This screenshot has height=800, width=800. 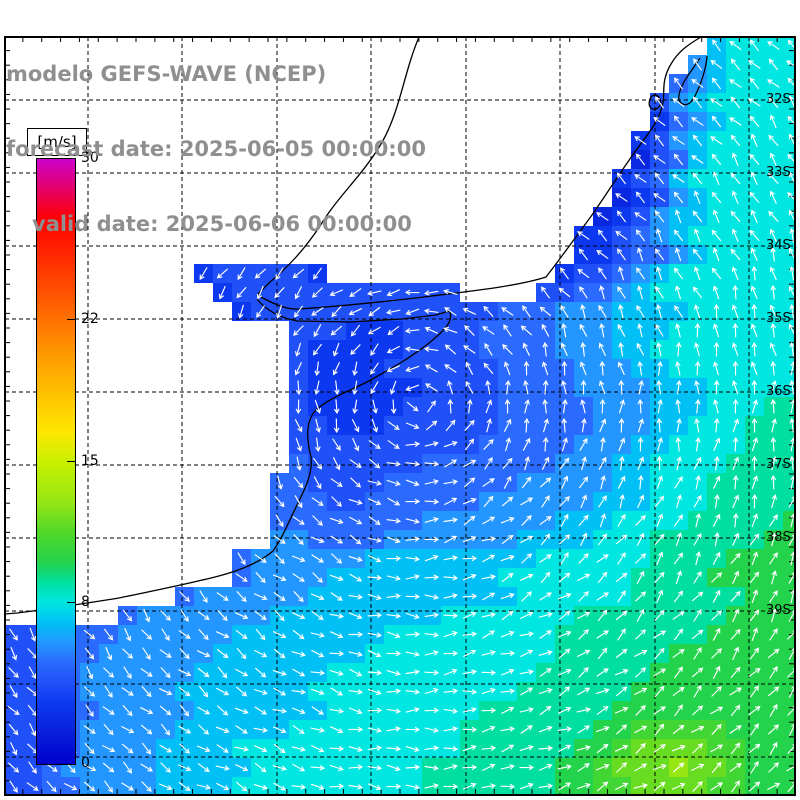 What do you see at coordinates (71, 320) in the screenshot?
I see `colorbar-tick-mark` at bounding box center [71, 320].